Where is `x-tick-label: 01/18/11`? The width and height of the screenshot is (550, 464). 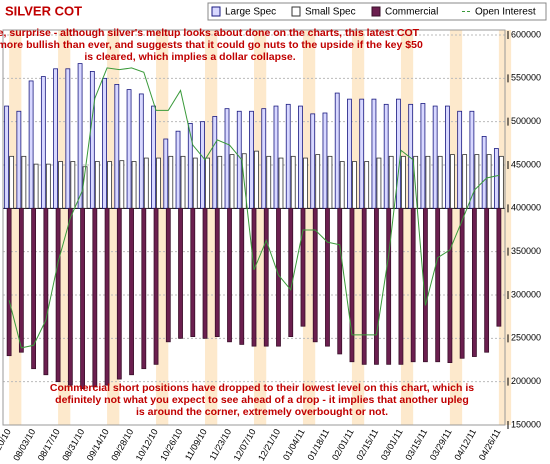 x-tick-label: 01/18/11 is located at coordinates (318, 444).